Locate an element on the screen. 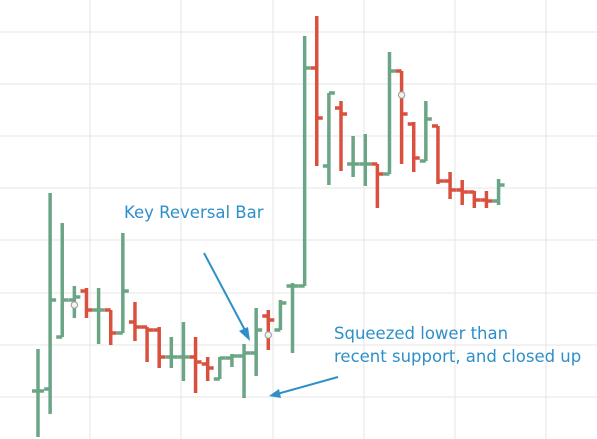 This screenshot has width=597, height=439. annotation-squeezed-line1: Squeezed lower than is located at coordinates (421, 333).